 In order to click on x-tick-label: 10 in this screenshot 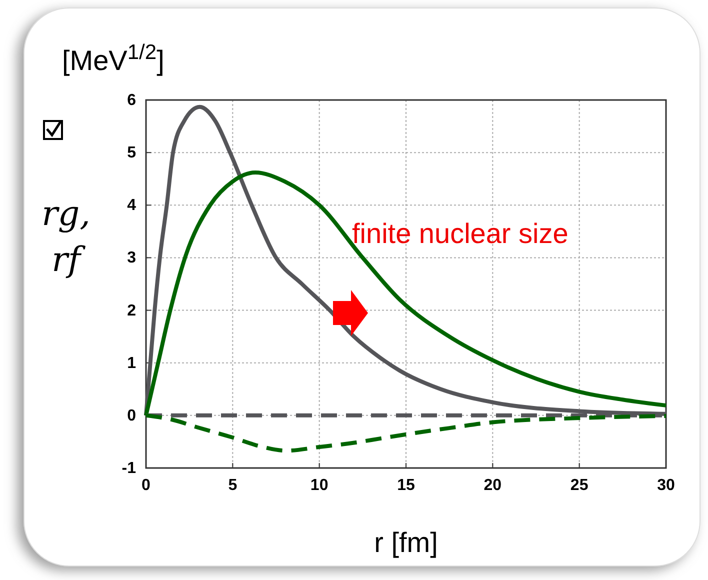, I will do `click(319, 485)`.